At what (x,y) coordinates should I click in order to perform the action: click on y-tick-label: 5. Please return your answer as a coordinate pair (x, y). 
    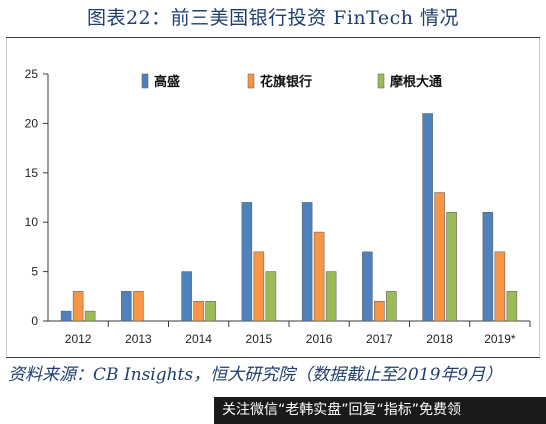
    Looking at the image, I should click on (34, 272).